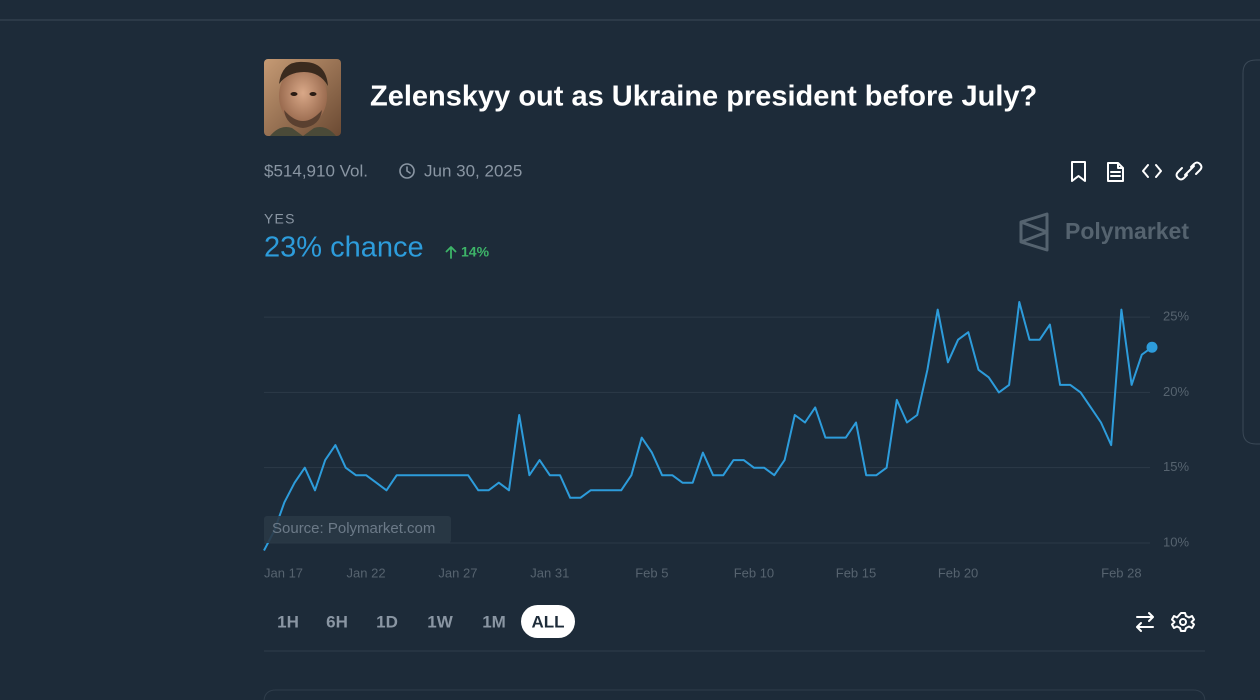  Describe the element at coordinates (426, 621) in the screenshot. I see `range-selector: 1H 6H 1D 1W 1M ALL` at that location.